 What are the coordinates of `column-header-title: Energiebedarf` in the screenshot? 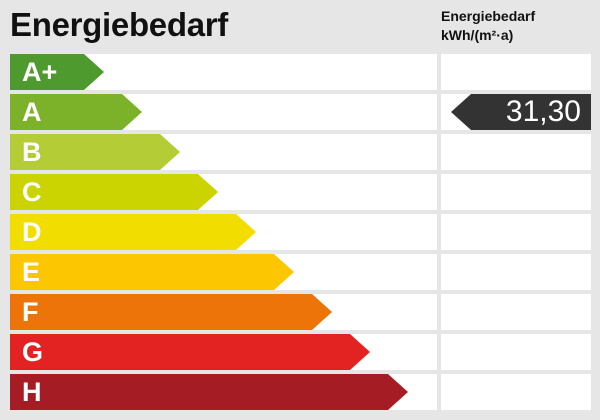 It's located at (488, 16).